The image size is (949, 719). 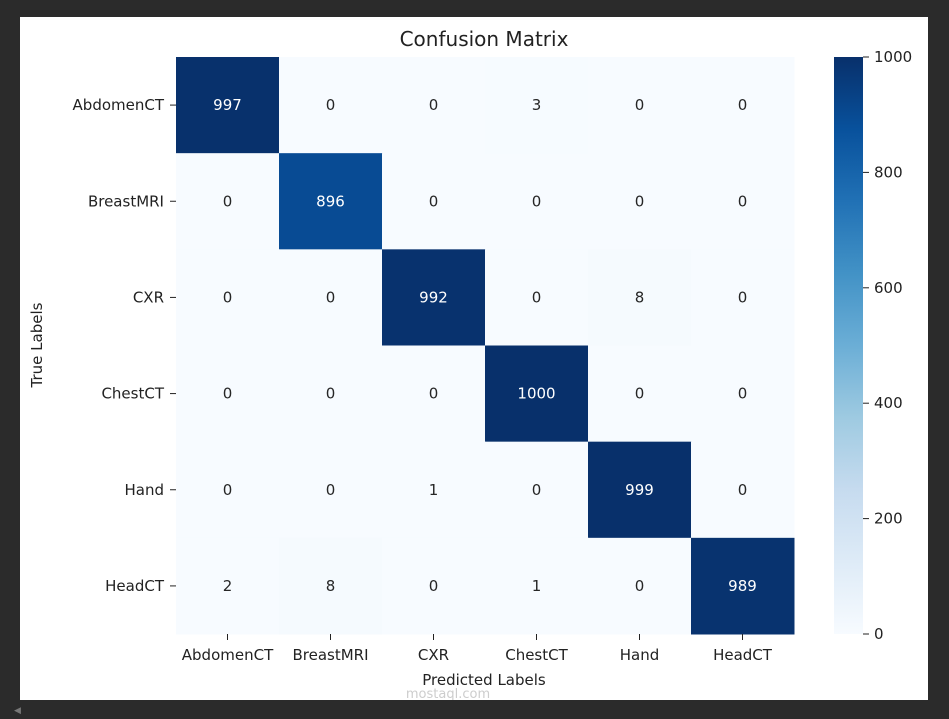 I want to click on y-tick-label: BreastMRI, so click(x=126, y=201).